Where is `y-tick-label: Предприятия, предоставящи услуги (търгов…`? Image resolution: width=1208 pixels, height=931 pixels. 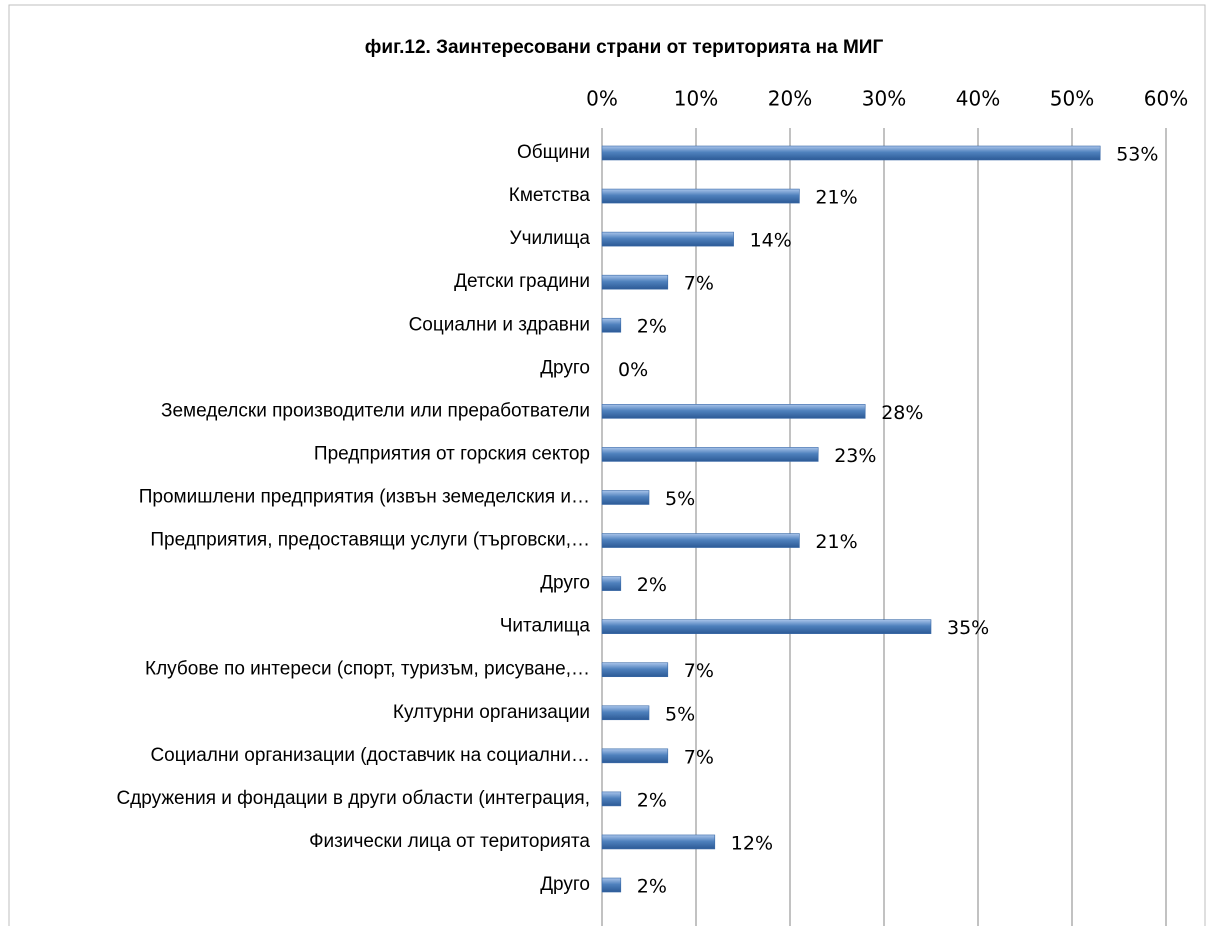 y-tick-label: Предприятия, предоставящи услуги (търгов… is located at coordinates (370, 540).